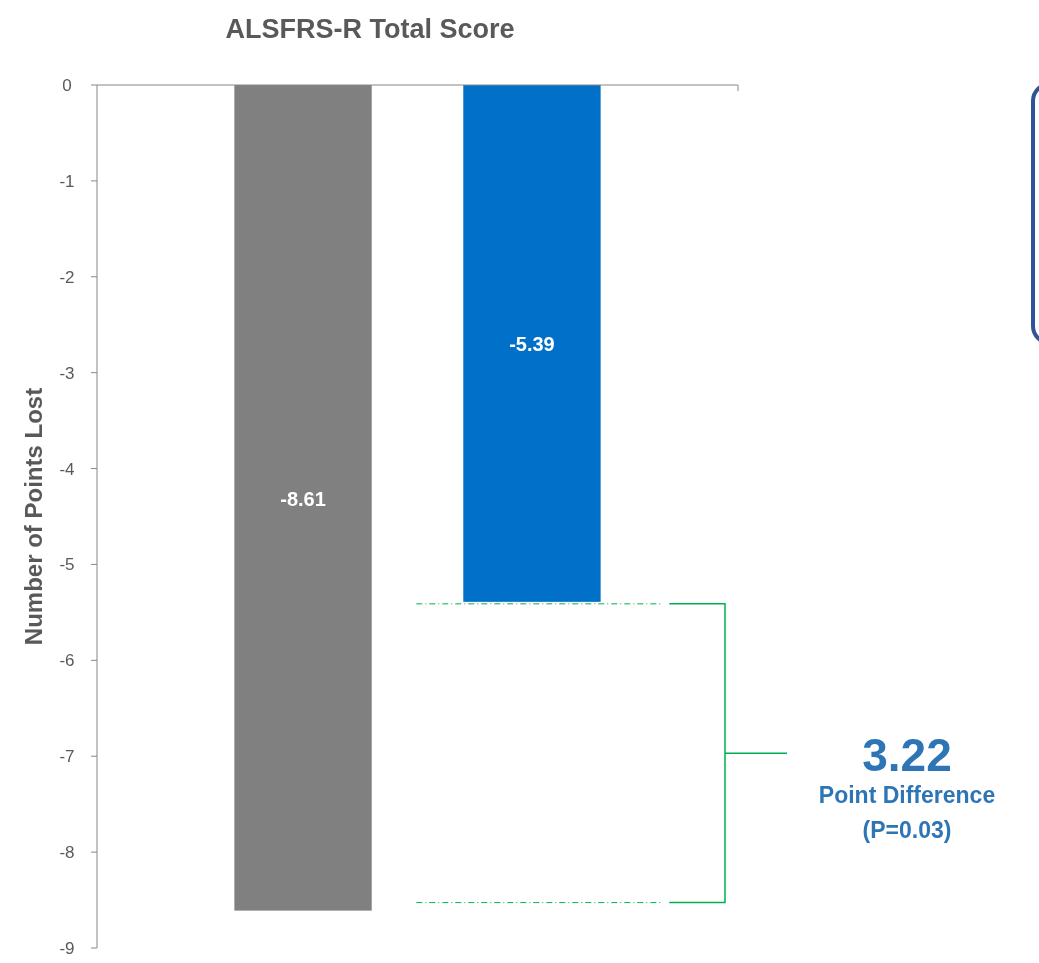 The width and height of the screenshot is (1039, 963). Describe the element at coordinates (67, 85) in the screenshot. I see `y-tick-label: 0` at that location.